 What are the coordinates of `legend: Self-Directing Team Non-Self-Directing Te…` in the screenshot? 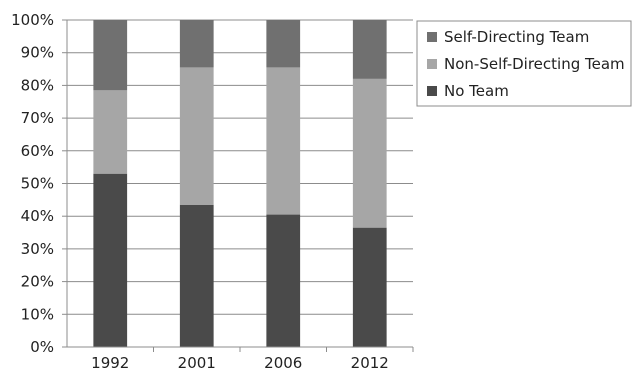 It's located at (524, 63).